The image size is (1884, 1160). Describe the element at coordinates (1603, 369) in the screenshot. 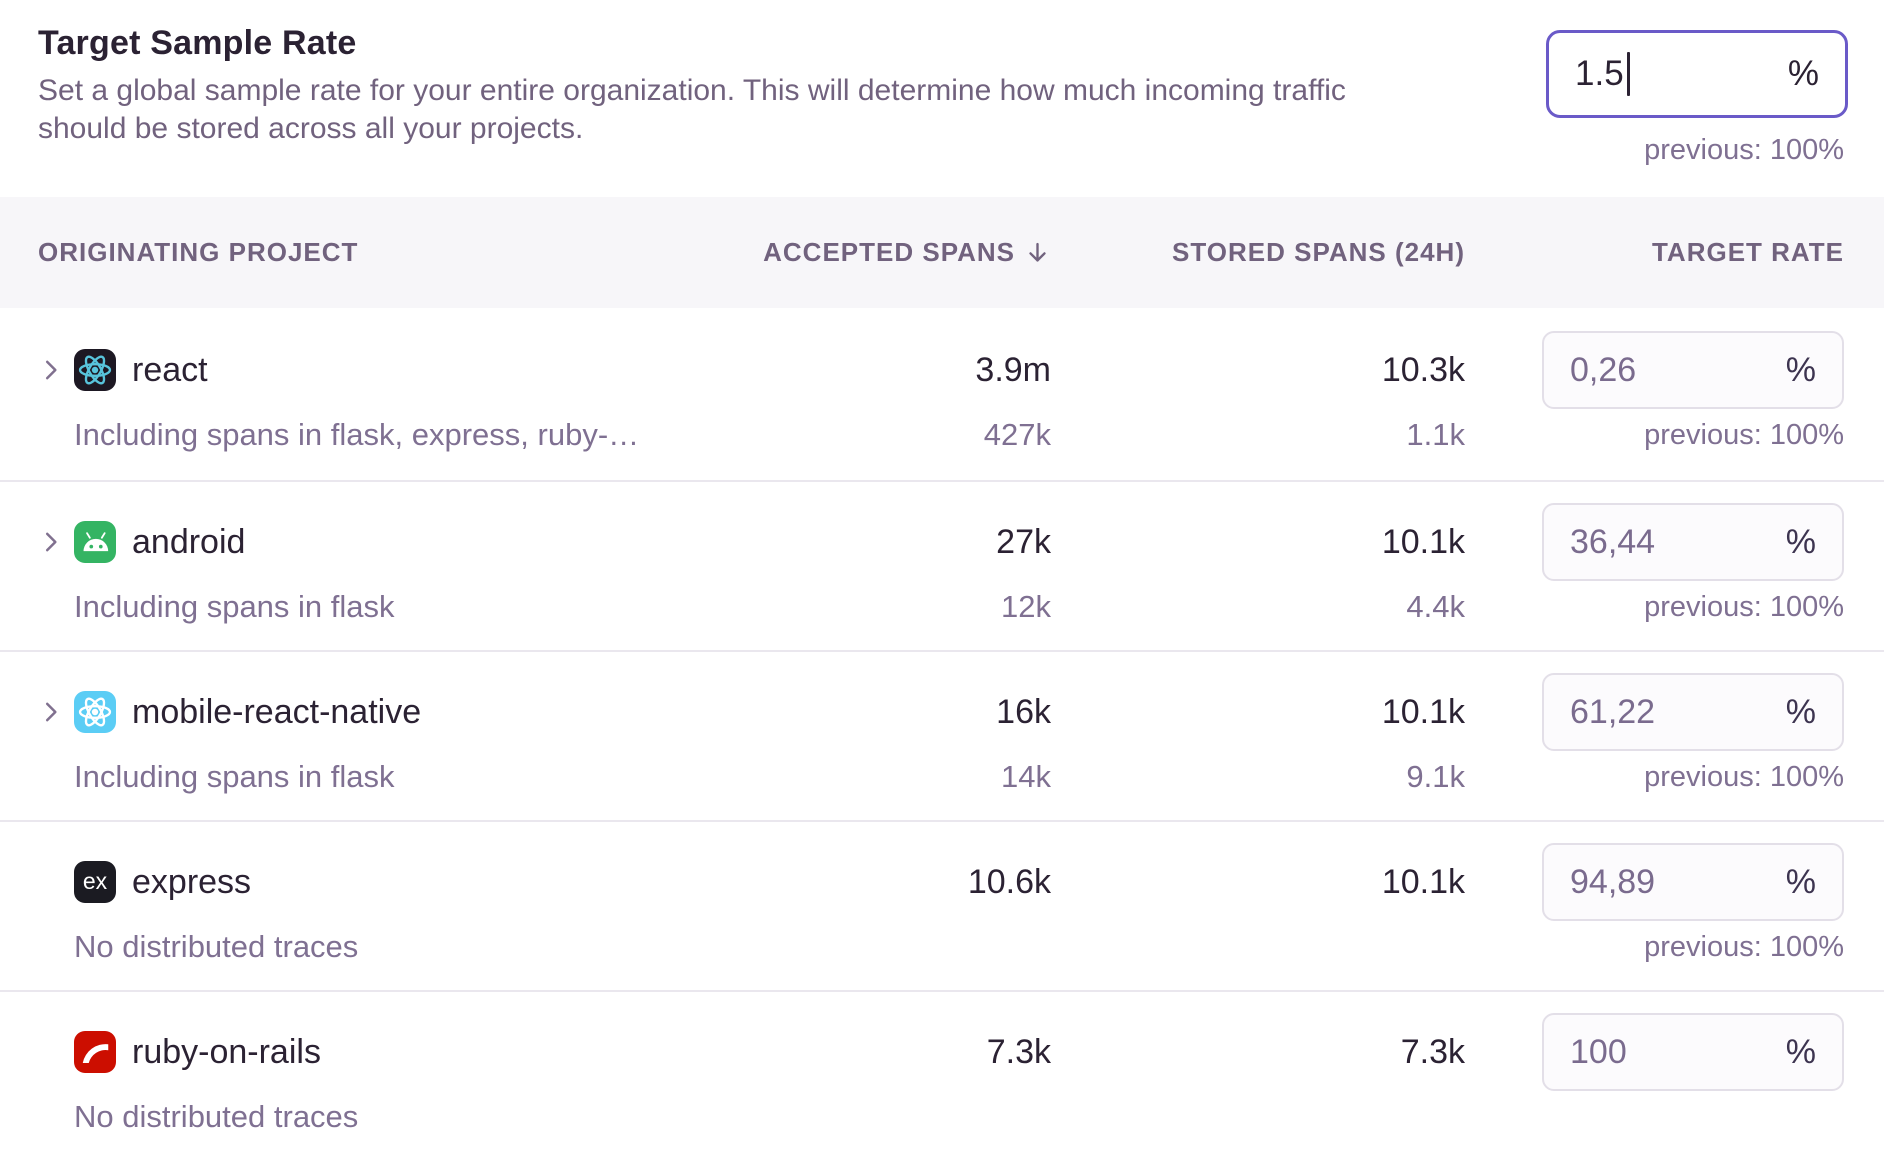

I see `target-rate-value: 0,26` at that location.